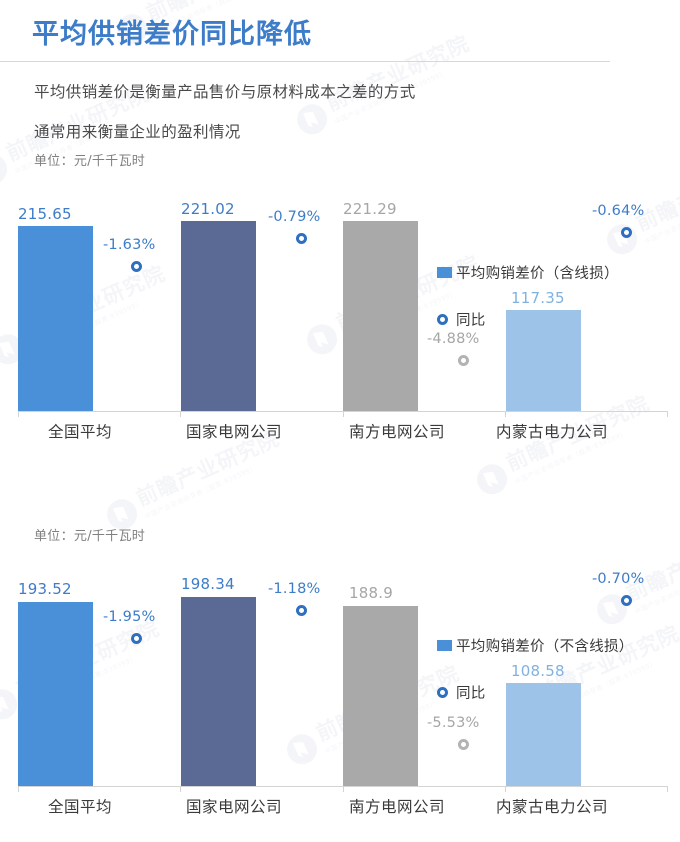 The width and height of the screenshot is (680, 842). What do you see at coordinates (618, 211) in the screenshot?
I see `yoy-value-label: -0.64%` at bounding box center [618, 211].